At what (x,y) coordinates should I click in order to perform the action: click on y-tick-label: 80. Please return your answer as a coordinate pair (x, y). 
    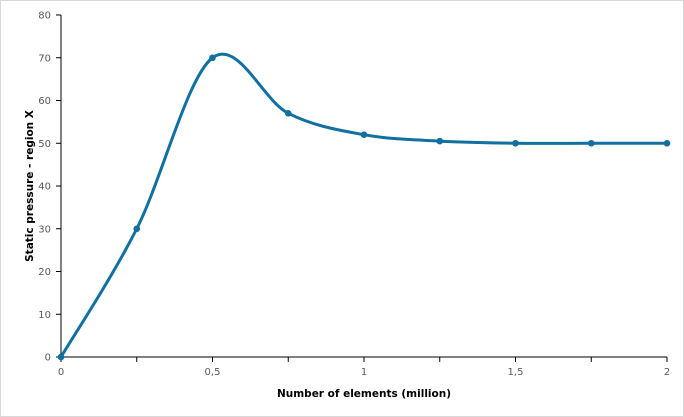
    Looking at the image, I should click on (44, 16).